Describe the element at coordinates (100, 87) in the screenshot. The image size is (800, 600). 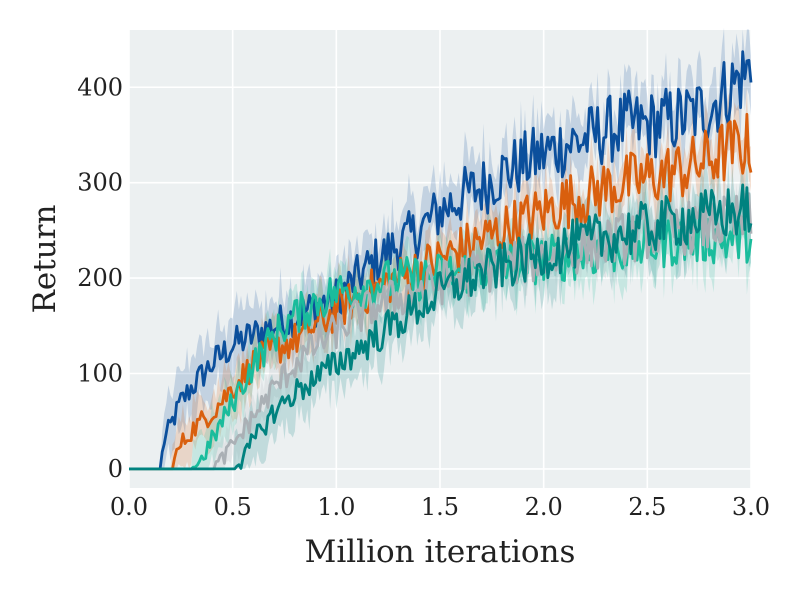
I see `y-tick-label: 400` at that location.